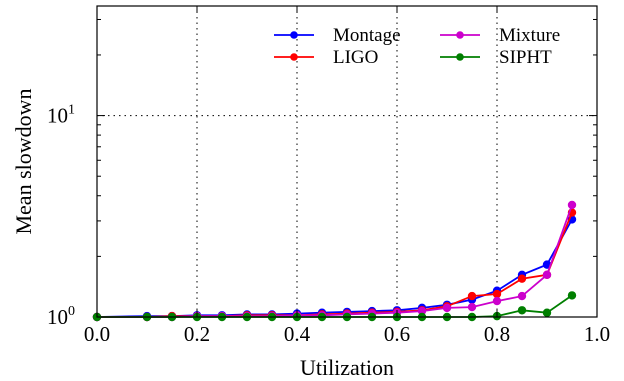 Image resolution: width=624 pixels, height=381 pixels. What do you see at coordinates (355, 57) in the screenshot?
I see `legend-label-ligo: LIGO` at bounding box center [355, 57].